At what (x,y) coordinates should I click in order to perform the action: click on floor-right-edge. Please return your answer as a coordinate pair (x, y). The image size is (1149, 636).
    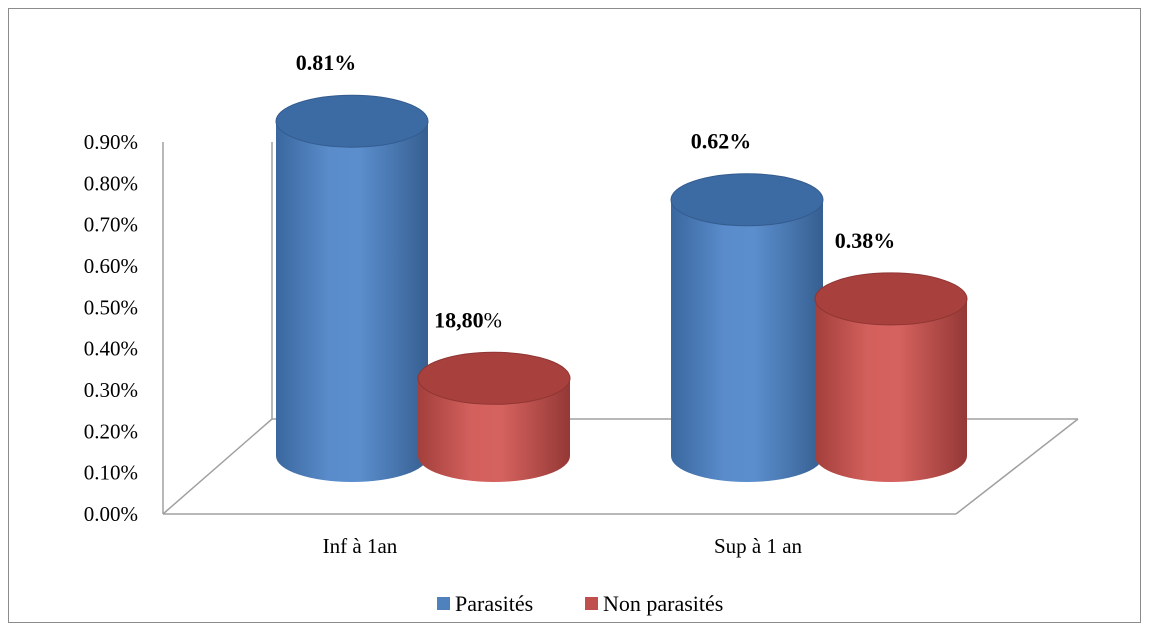
    Looking at the image, I should click on (1017, 466).